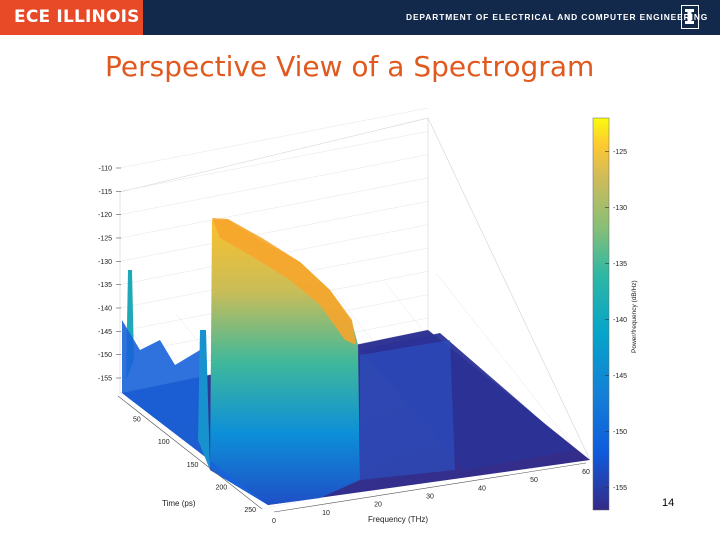 The height and width of the screenshot is (545, 720). I want to click on time-axis: 50 100 150 200 250, so click(190, 454).